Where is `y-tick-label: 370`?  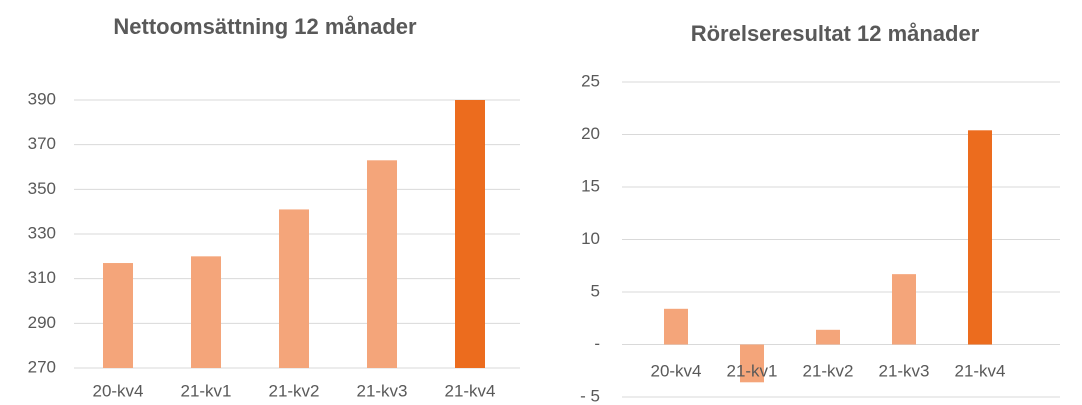 y-tick-label: 370 is located at coordinates (42, 143).